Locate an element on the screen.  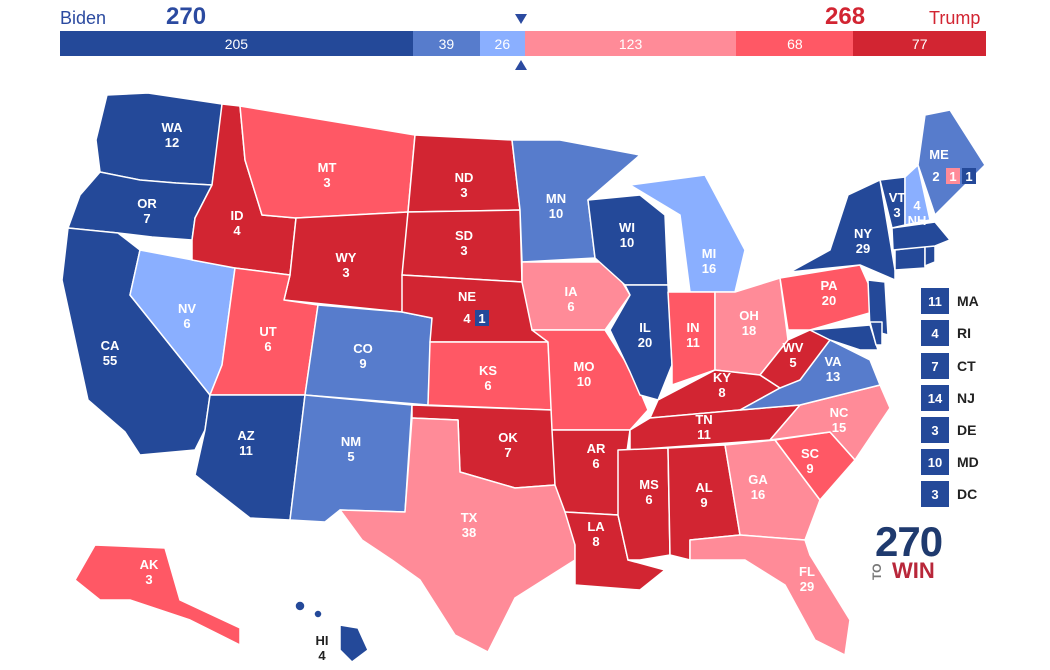
state-label-NE: NE 4 is located at coordinates (467, 307).